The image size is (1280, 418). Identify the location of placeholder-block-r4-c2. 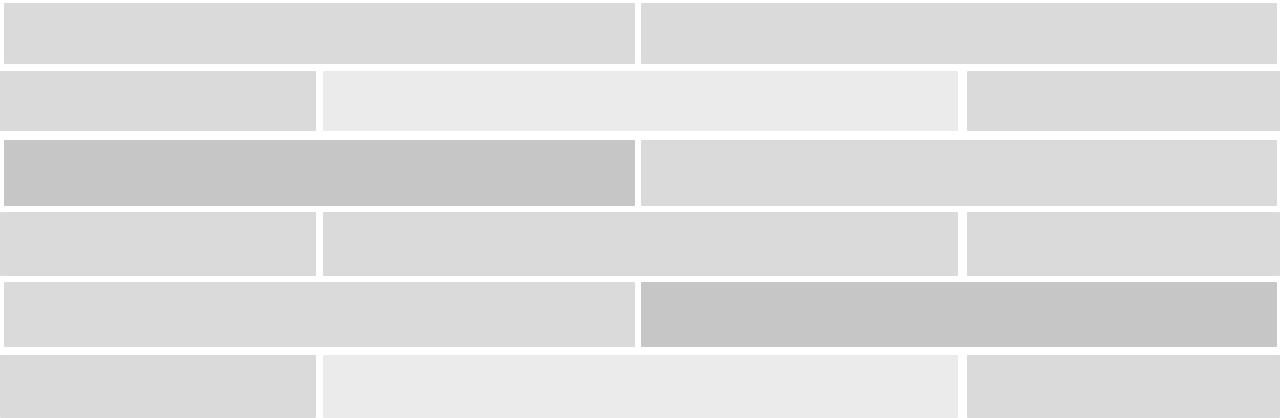
(640, 244).